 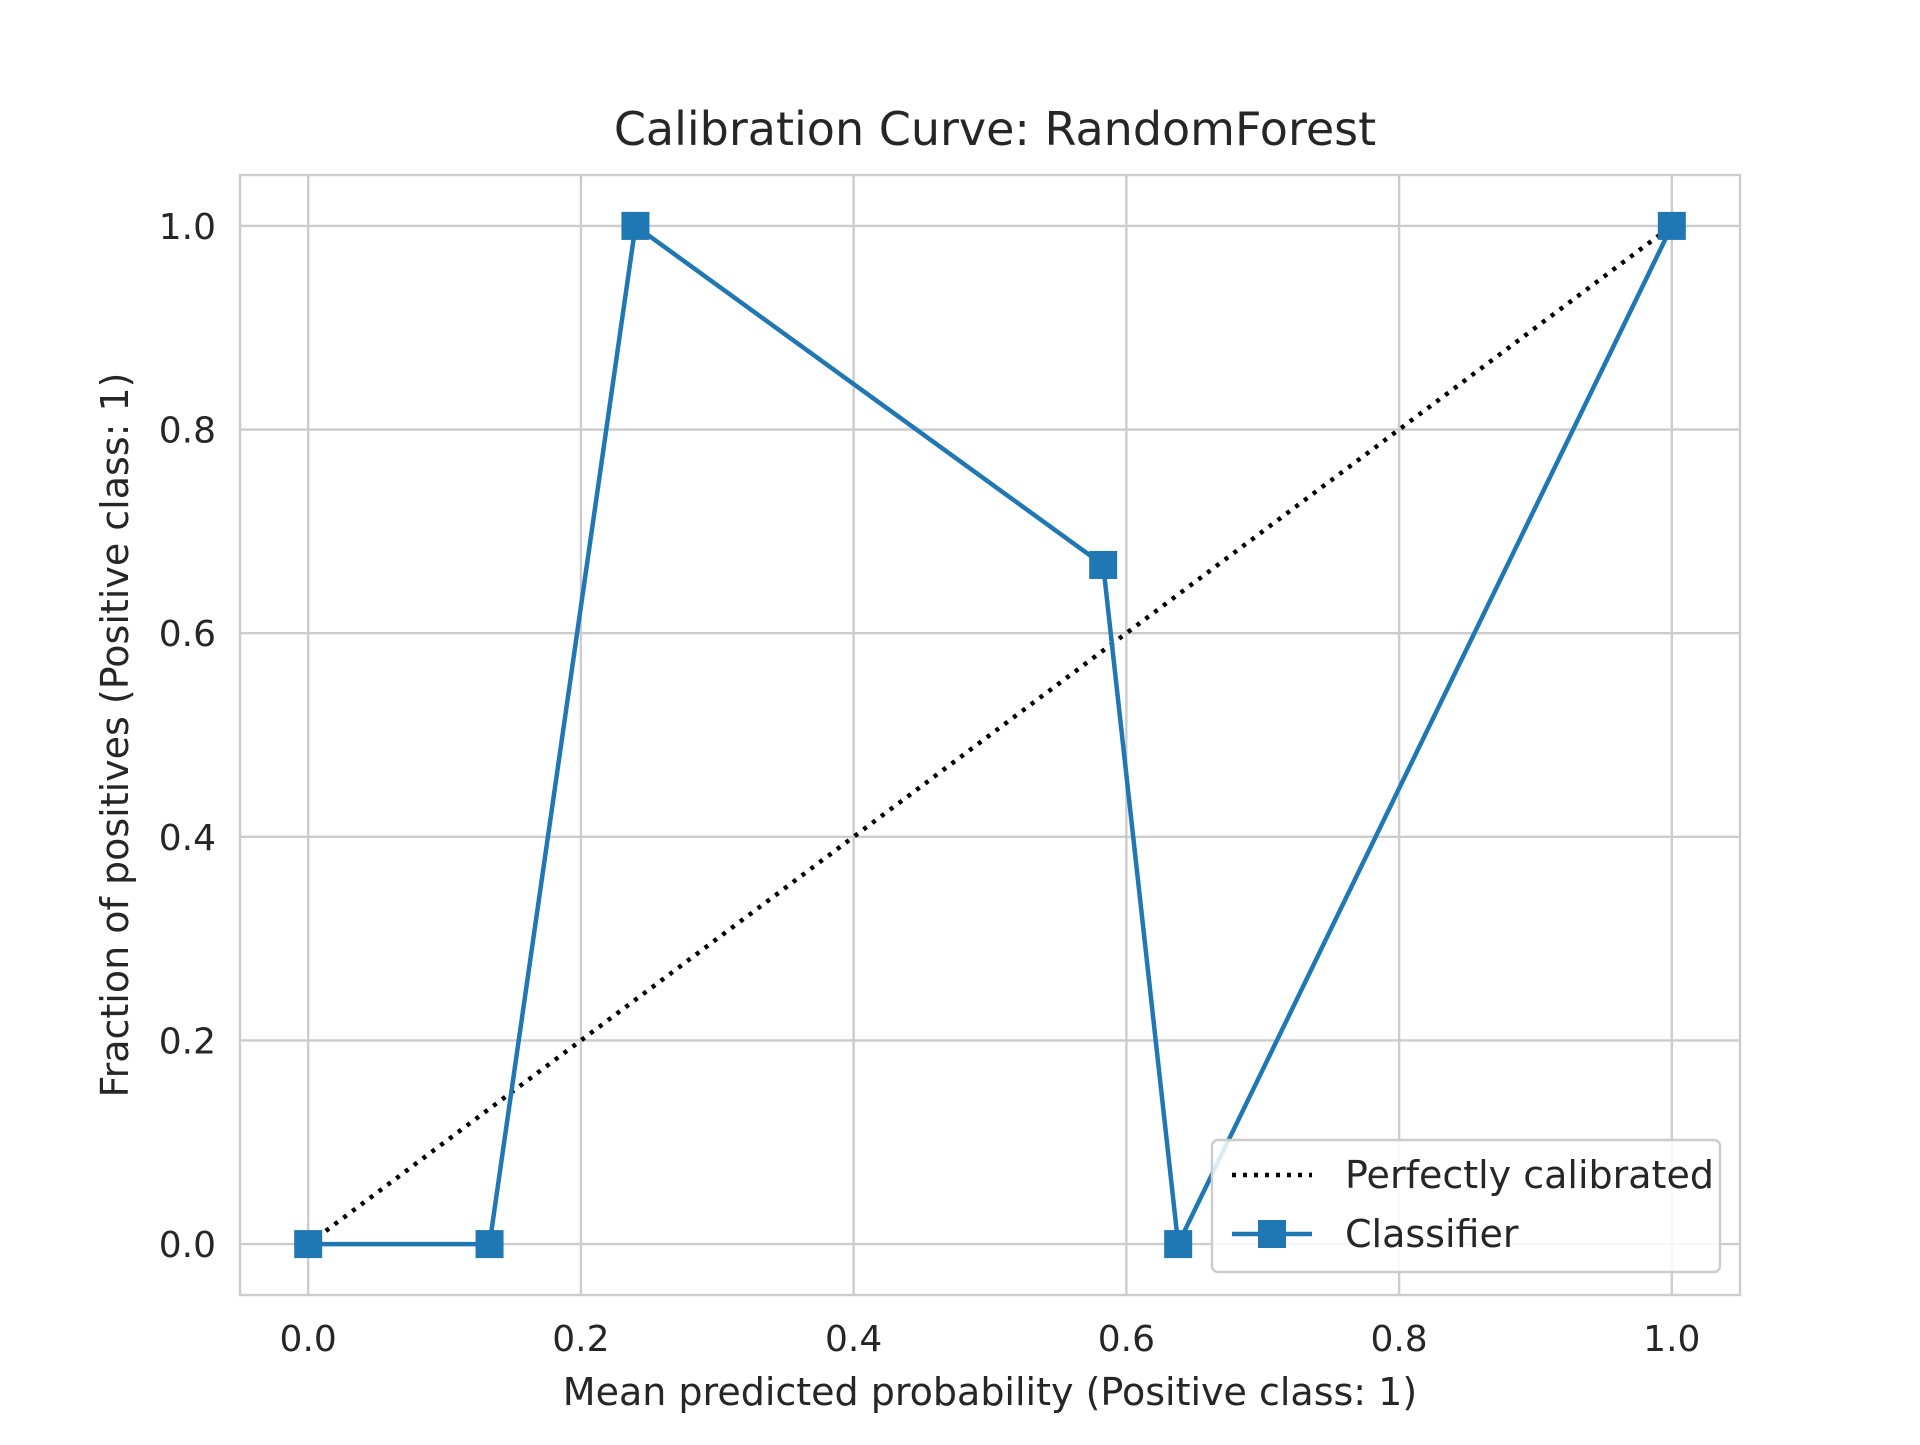 What do you see at coordinates (853, 1339) in the screenshot?
I see `x-tick-label: 0.4` at bounding box center [853, 1339].